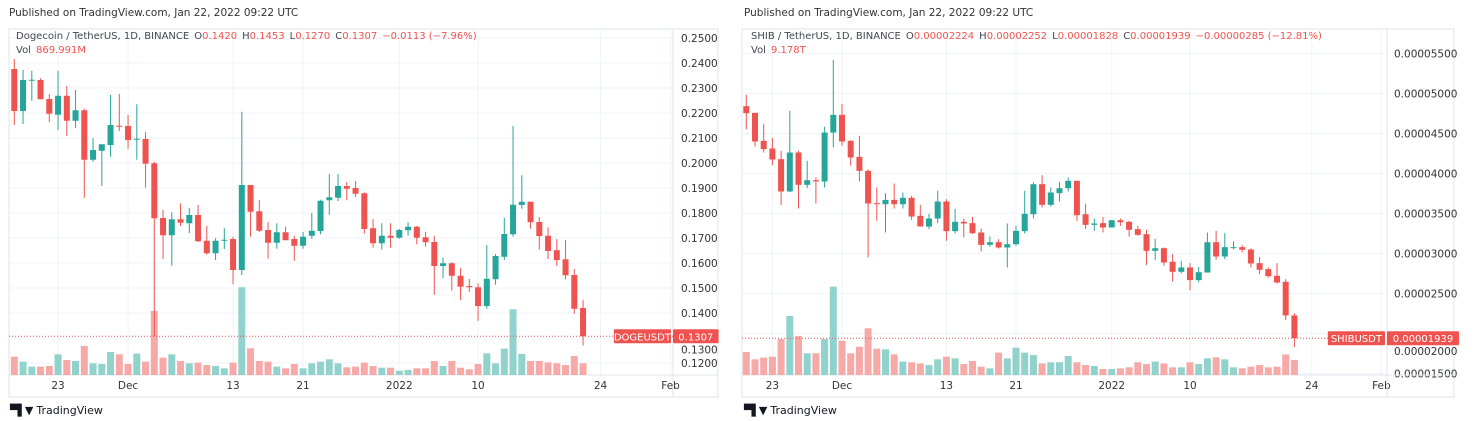 This screenshot has height=421, width=1480. I want to click on low-label: L, so click(292, 36).